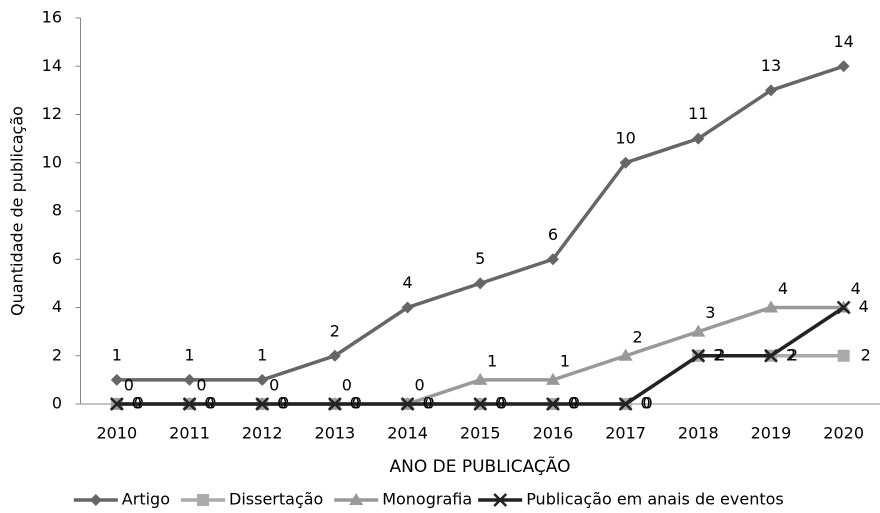  What do you see at coordinates (427, 499) in the screenshot?
I see `legend-label: Monografia` at bounding box center [427, 499].